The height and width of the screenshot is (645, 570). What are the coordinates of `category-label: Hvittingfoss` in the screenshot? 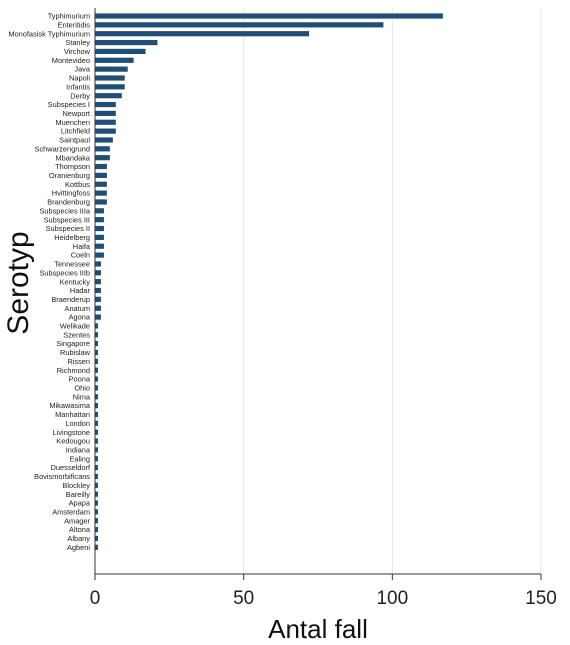 It's located at (71, 193).